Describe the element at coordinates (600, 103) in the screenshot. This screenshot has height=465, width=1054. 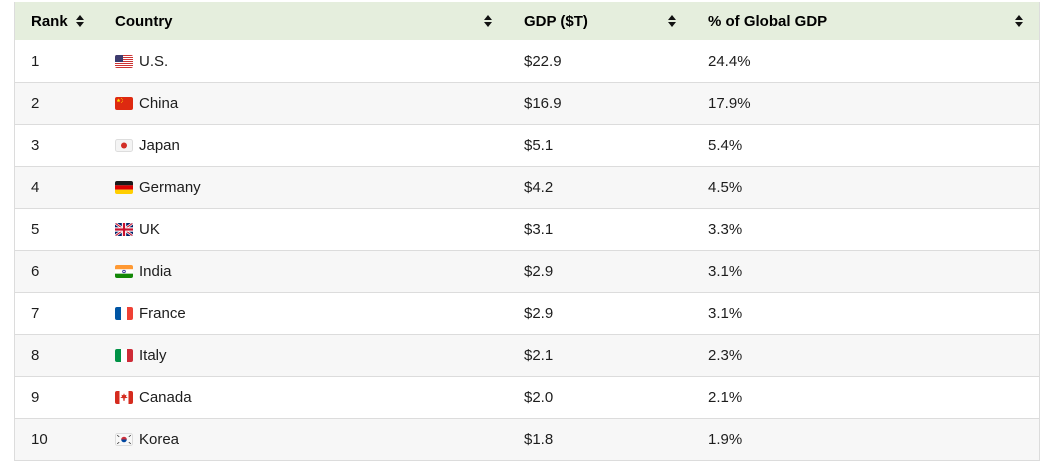
I see `gdp-cell: $16.9` at that location.